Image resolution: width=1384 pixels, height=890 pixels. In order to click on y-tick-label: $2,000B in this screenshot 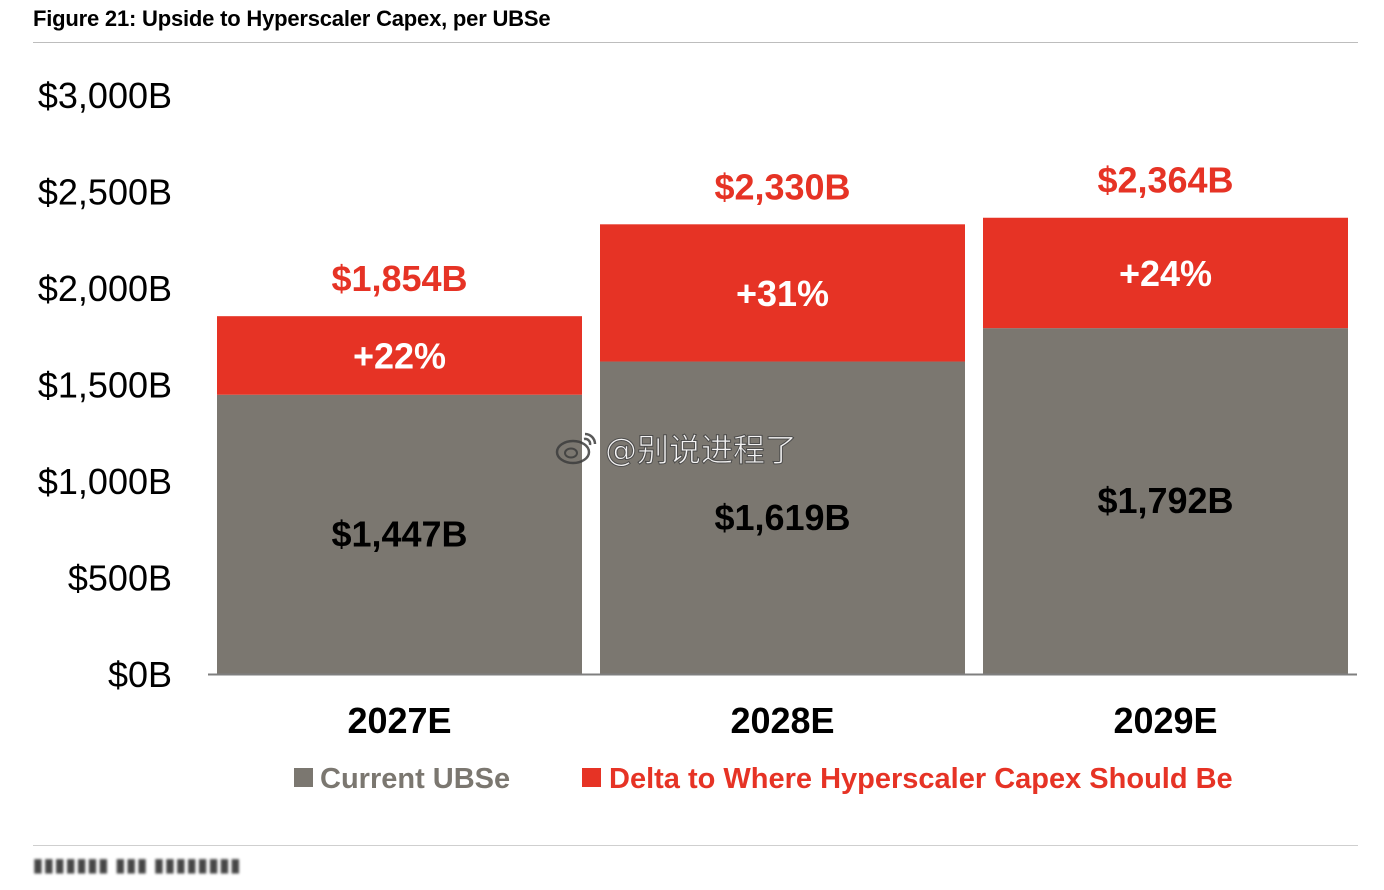, I will do `click(105, 288)`.